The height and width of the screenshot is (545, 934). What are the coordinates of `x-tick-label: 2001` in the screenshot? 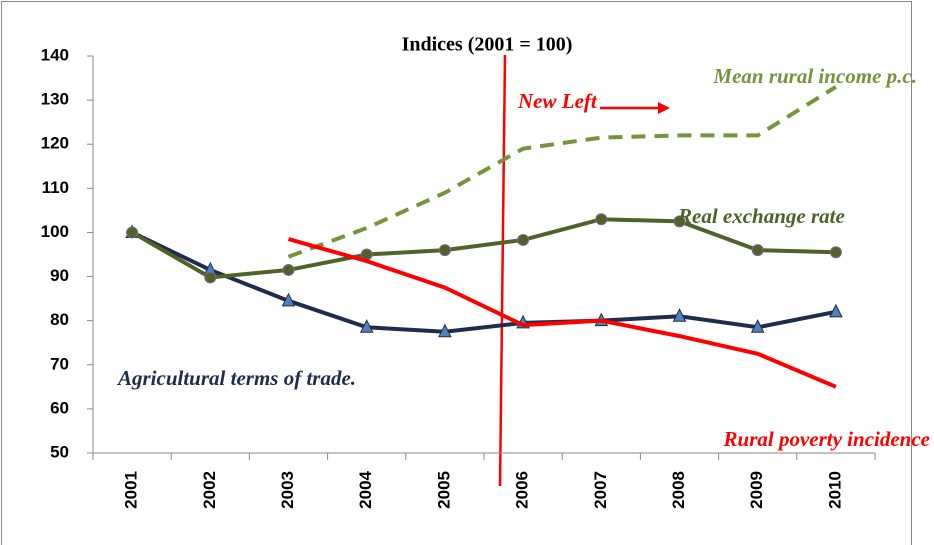 It's located at (131, 490).